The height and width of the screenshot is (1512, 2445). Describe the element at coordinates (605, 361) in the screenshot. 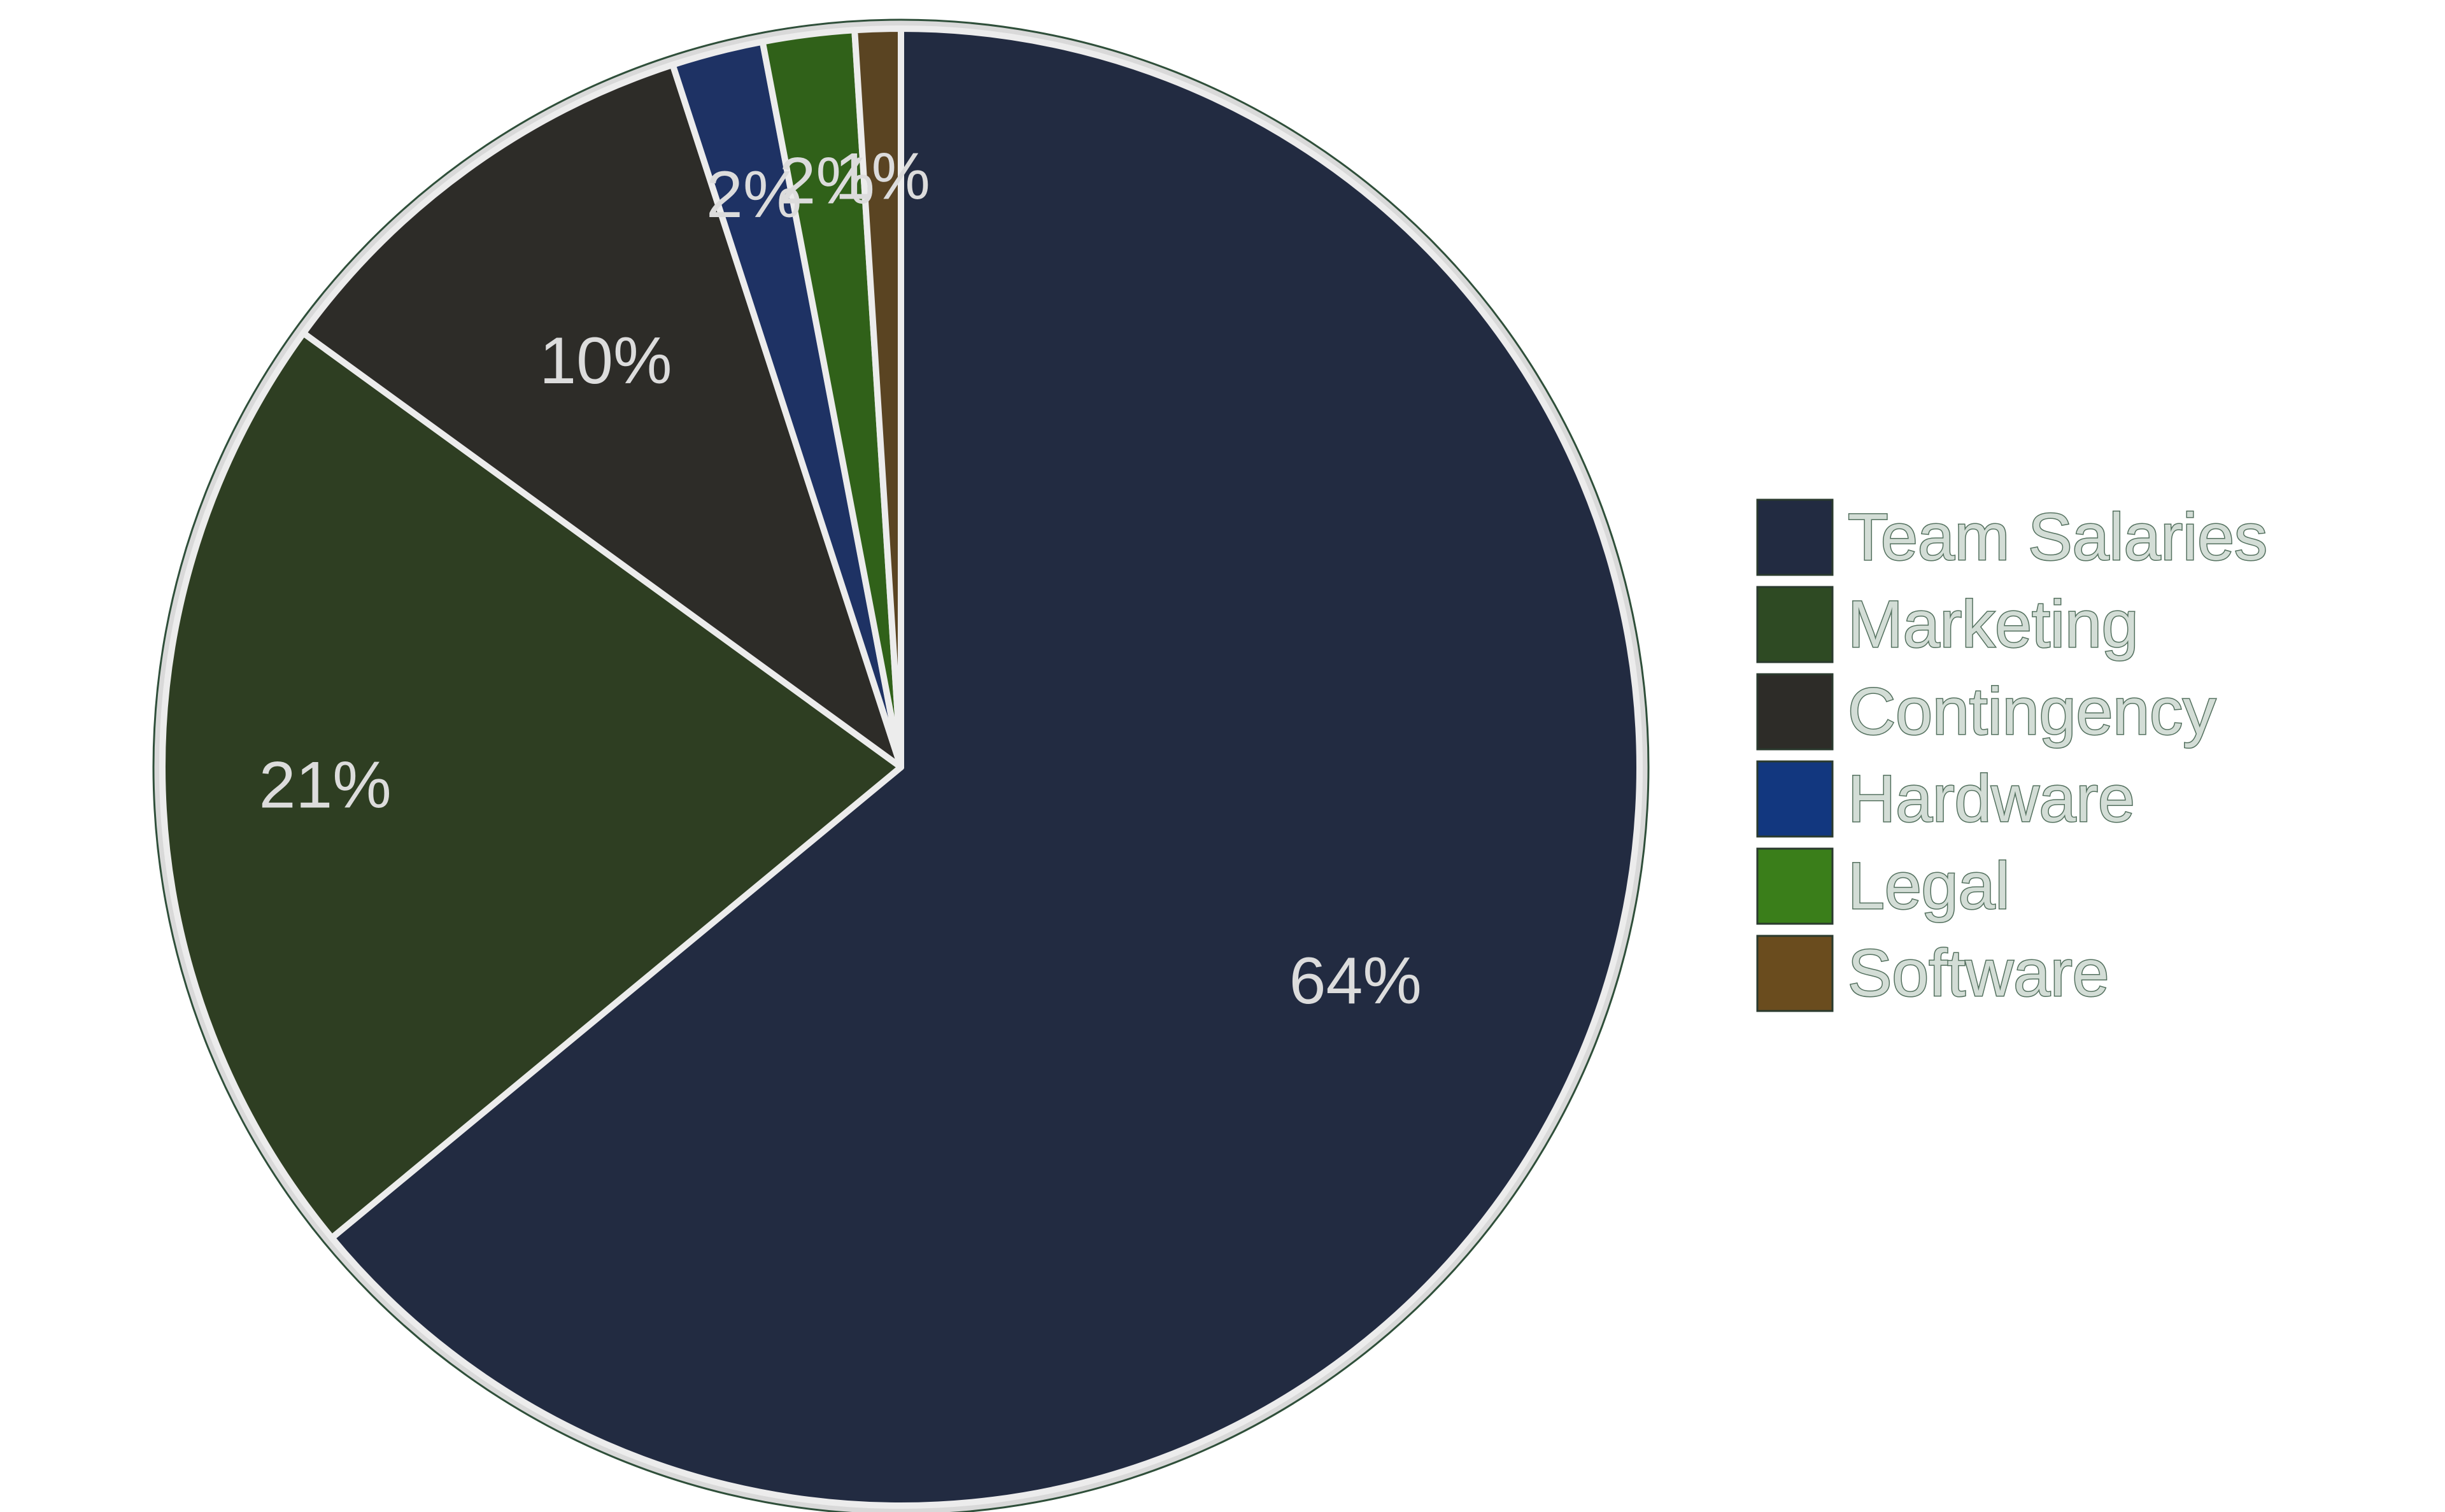

I see `pie-value-label: 10%` at that location.